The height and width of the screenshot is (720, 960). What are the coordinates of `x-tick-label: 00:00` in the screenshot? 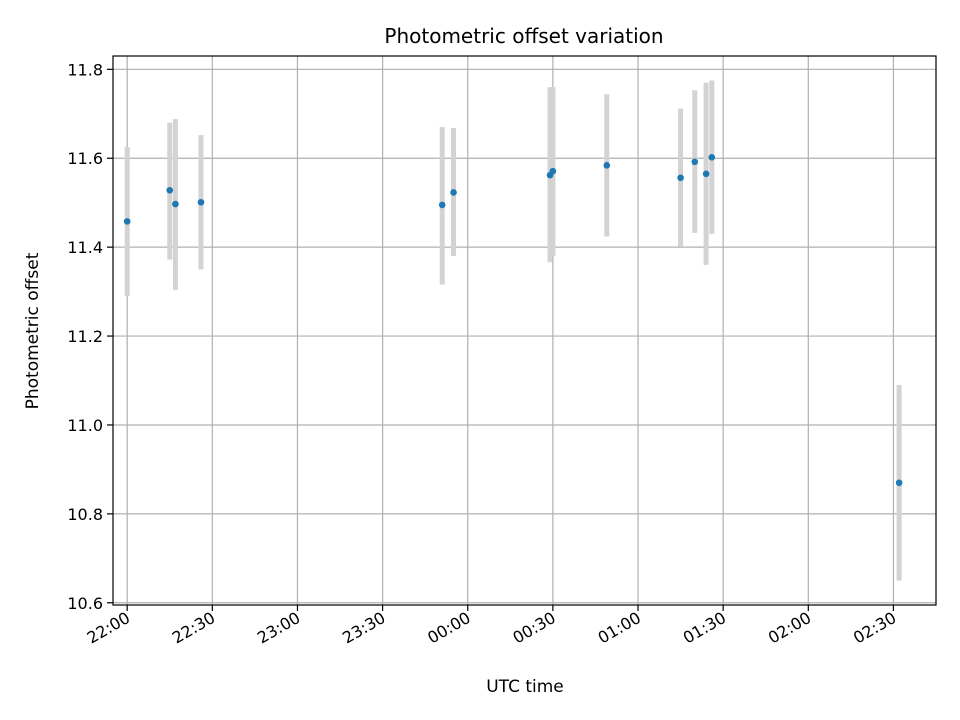 It's located at (448, 628).